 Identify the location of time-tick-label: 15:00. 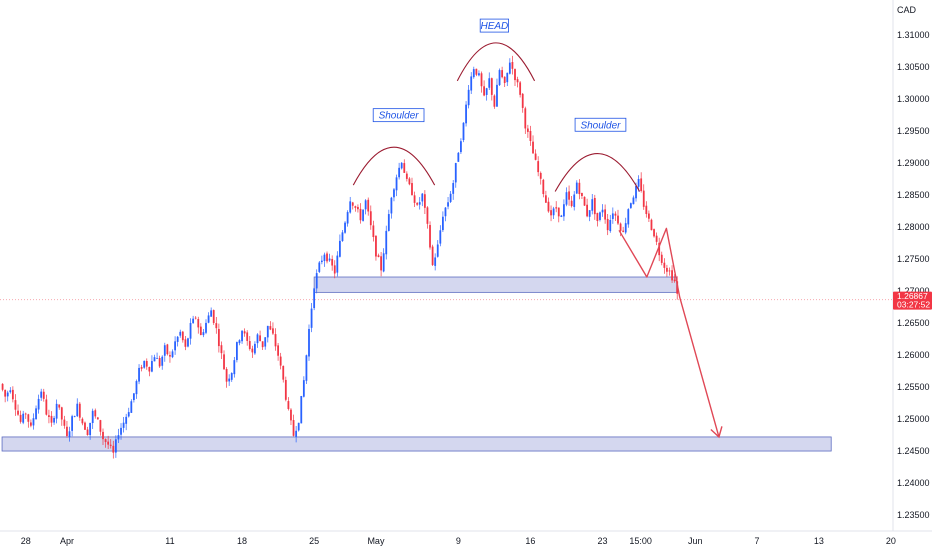
(640, 541).